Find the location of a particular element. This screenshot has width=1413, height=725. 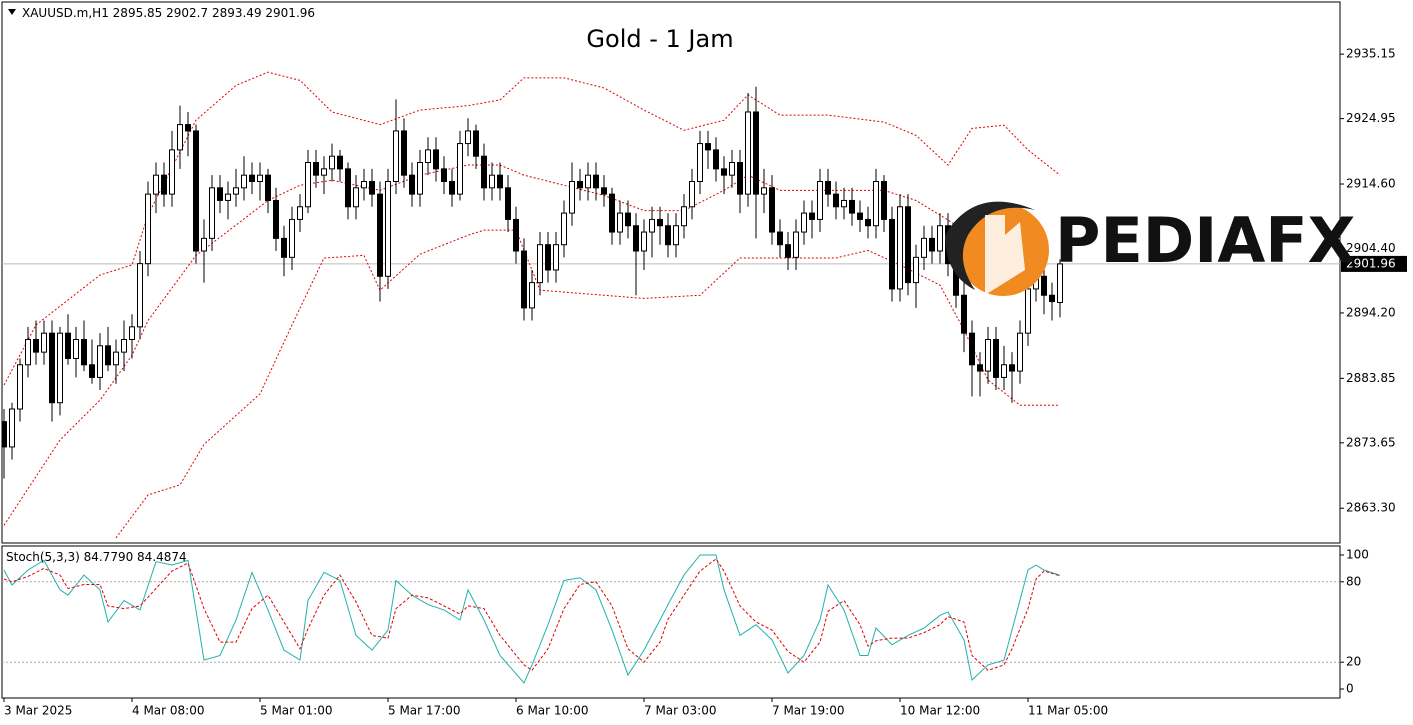

x-tick-label: 3 Mar 2025 is located at coordinates (38, 711).